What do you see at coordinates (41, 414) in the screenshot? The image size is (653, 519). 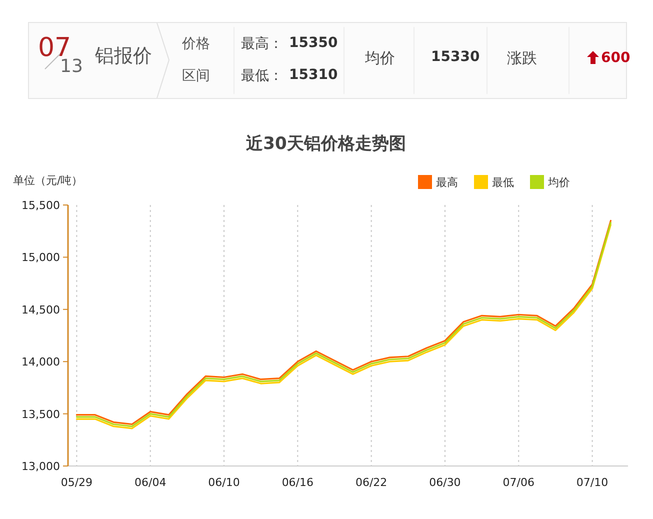 I see `y-tick-label: 13,500` at bounding box center [41, 414].